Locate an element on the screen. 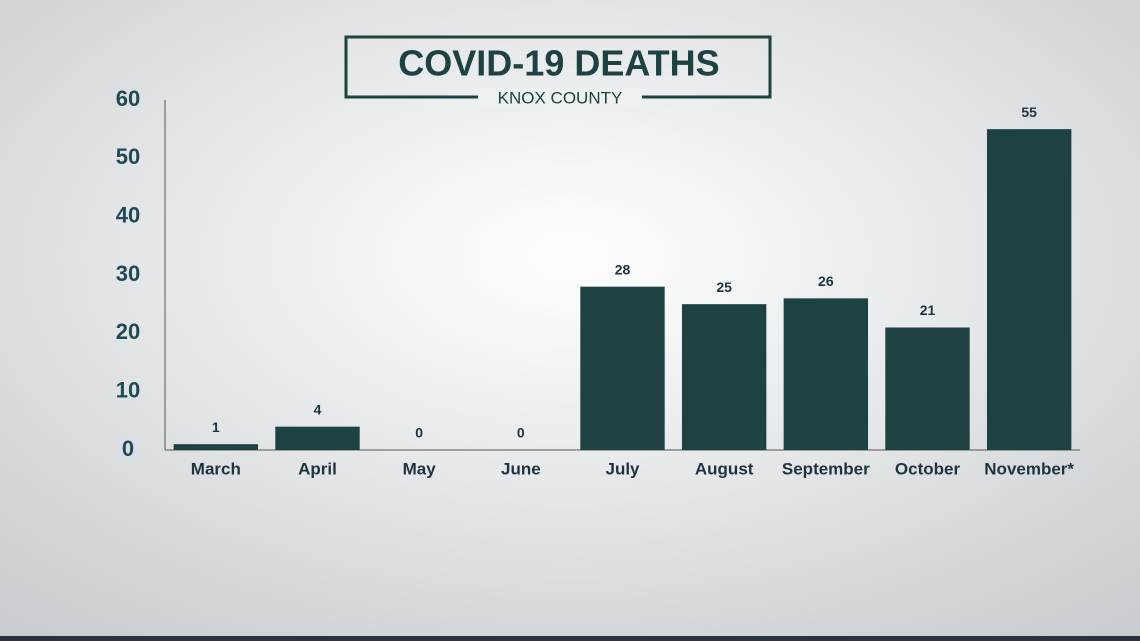 The height and width of the screenshot is (641, 1140). subtitle-gap is located at coordinates (560, 98).